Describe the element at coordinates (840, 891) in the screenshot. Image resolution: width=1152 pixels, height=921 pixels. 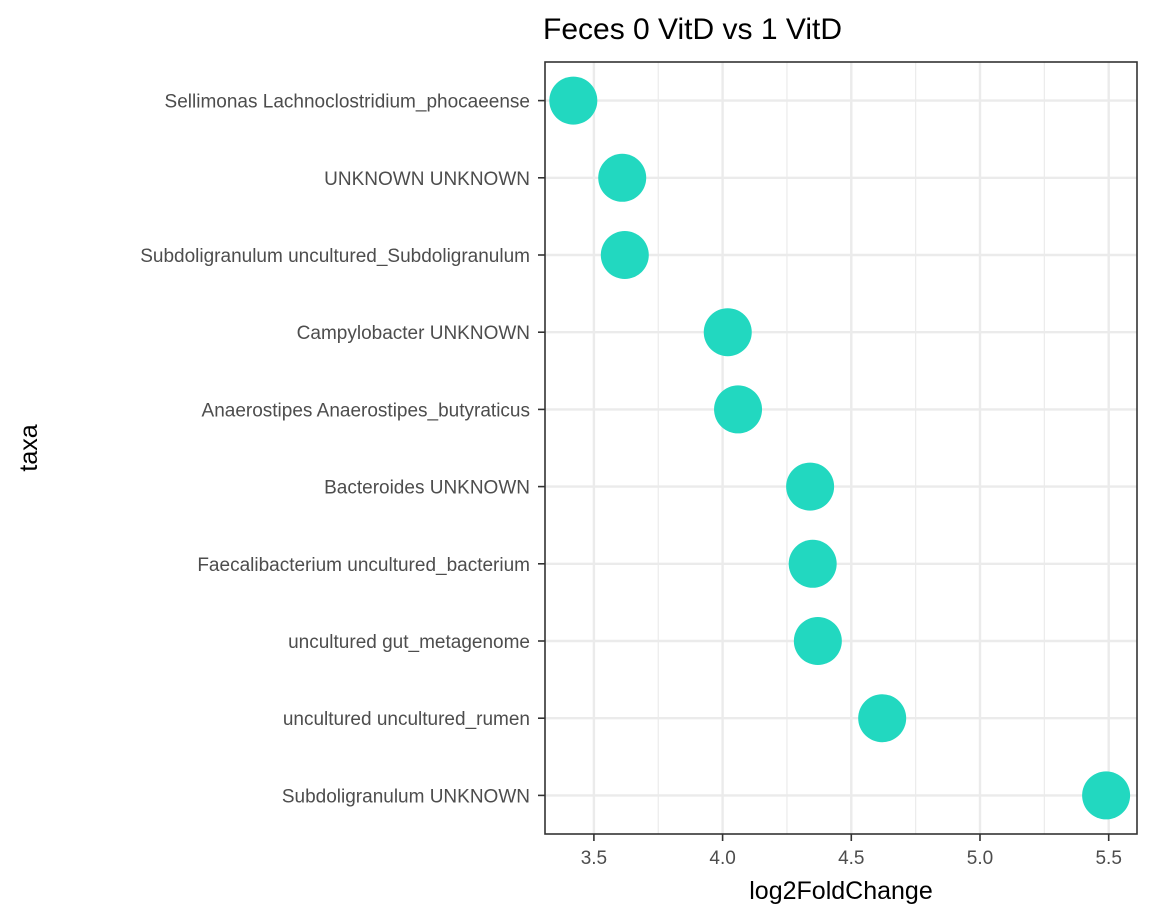
I see `x-axis-title: log2FoldChange` at that location.